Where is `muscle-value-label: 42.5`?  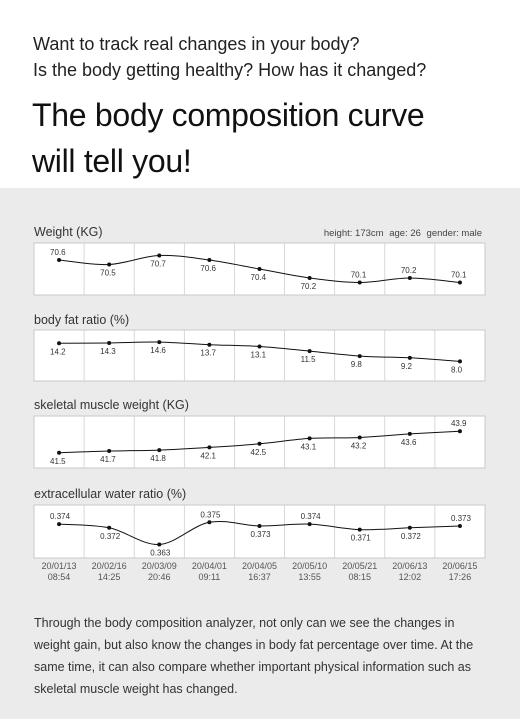 muscle-value-label: 42.5 is located at coordinates (259, 452).